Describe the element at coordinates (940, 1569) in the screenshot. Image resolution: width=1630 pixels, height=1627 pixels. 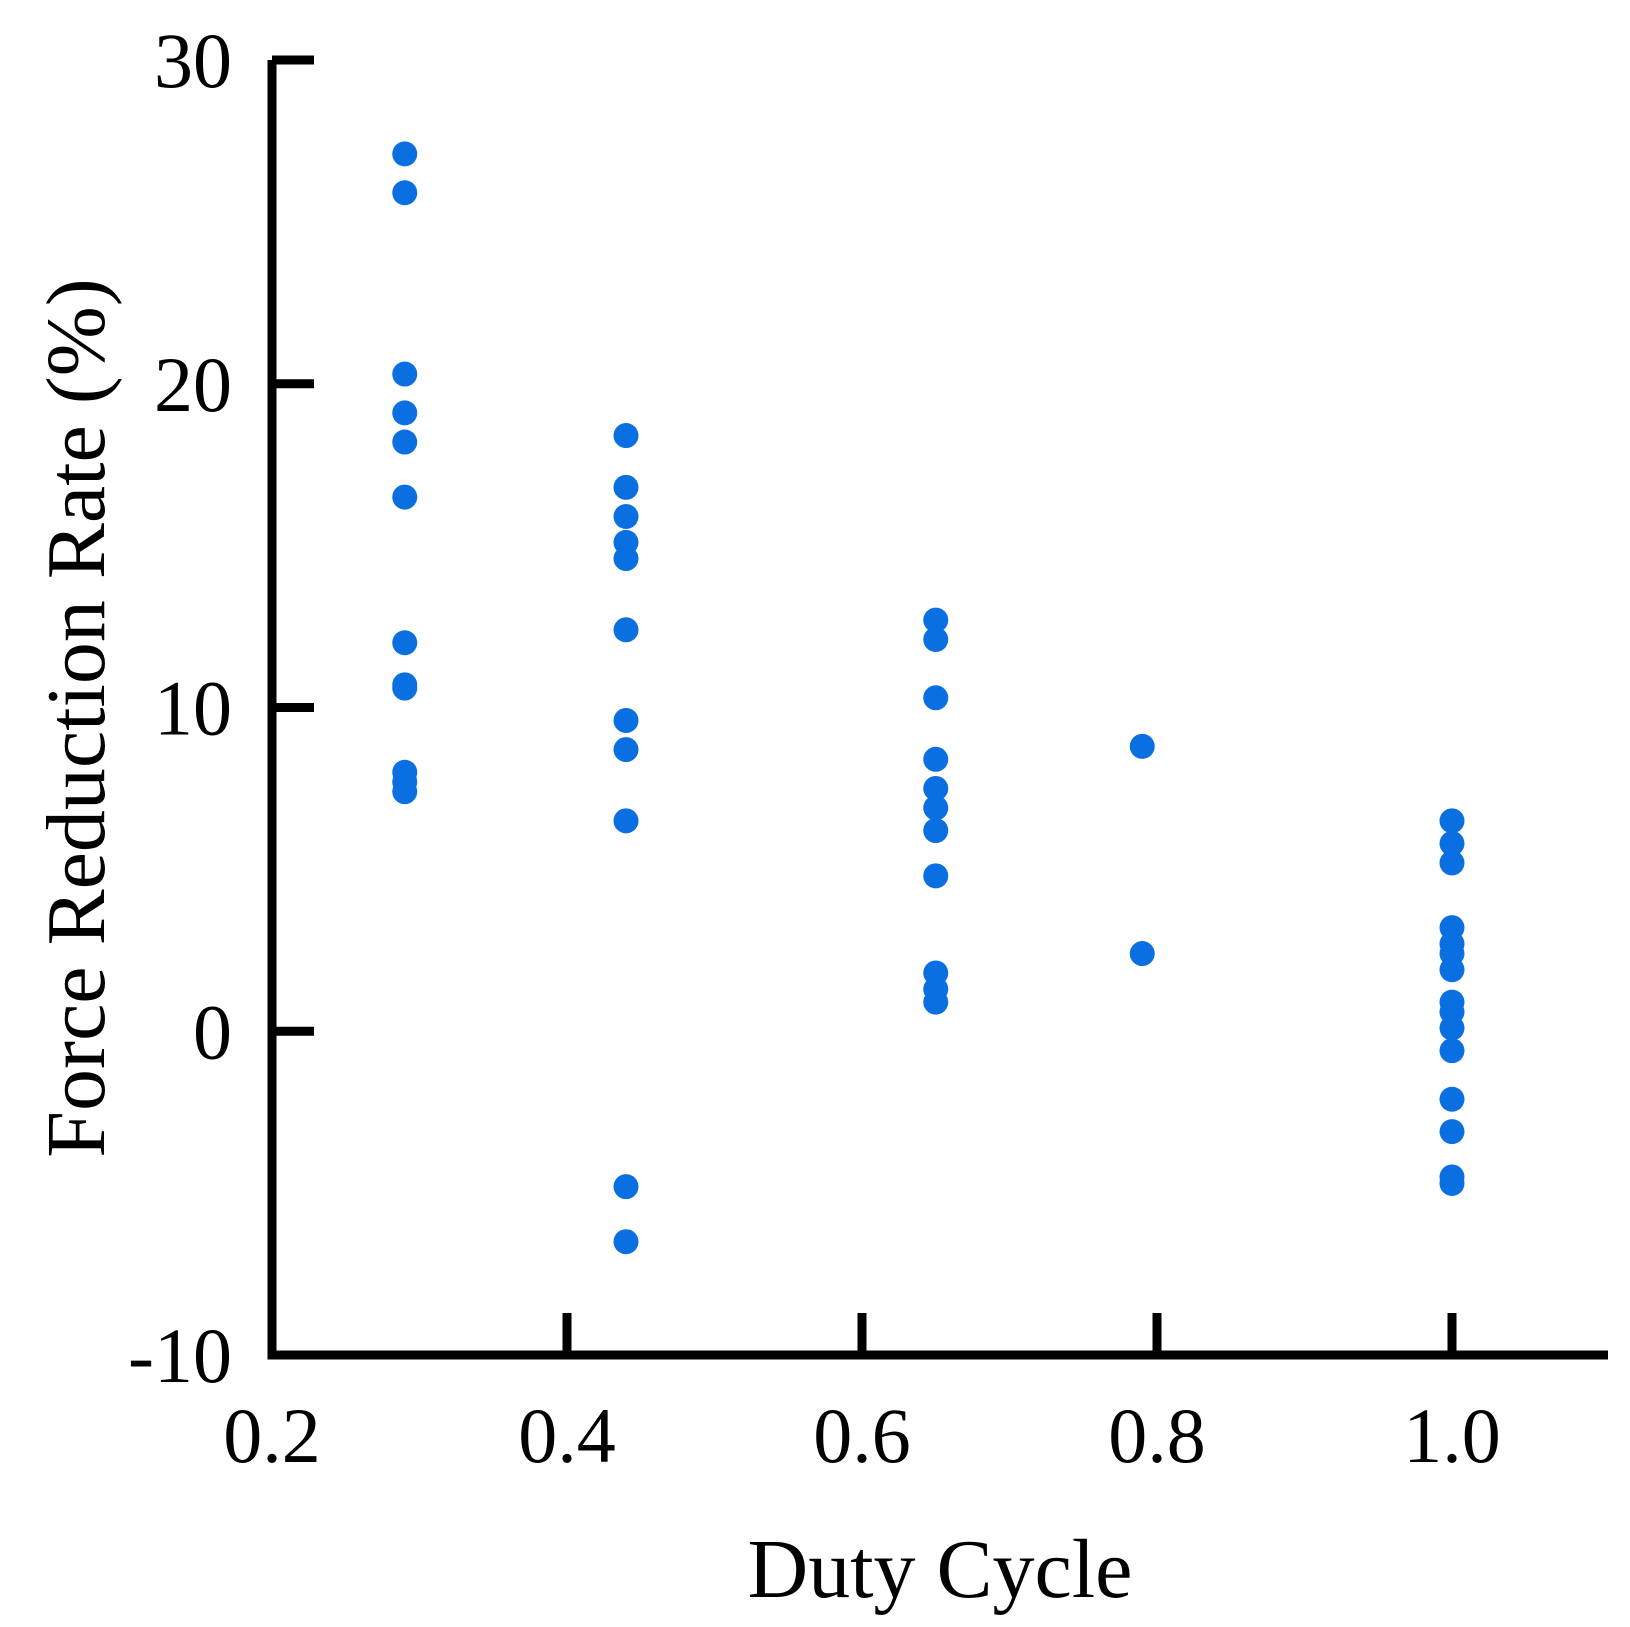
I see `x-axis-title: Duty Cycle` at that location.